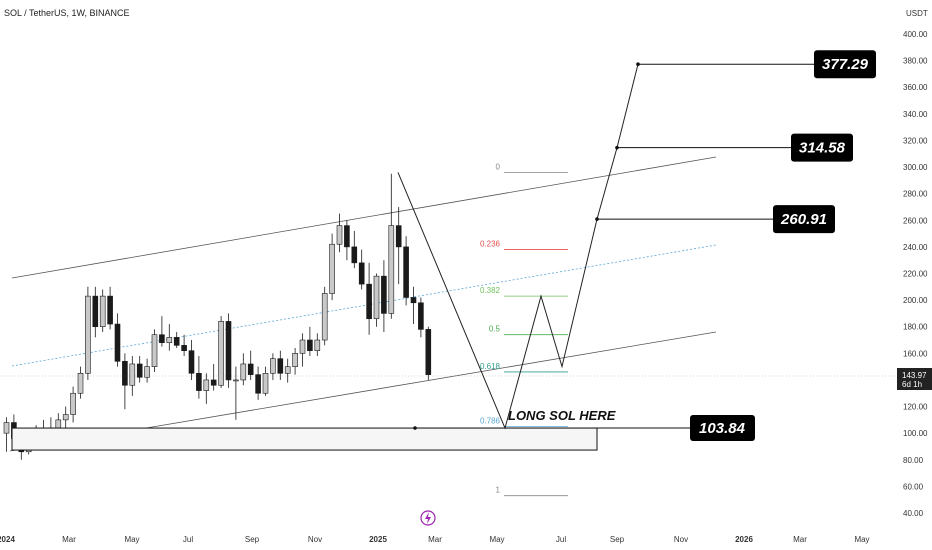 This screenshot has height=550, width=932. Describe the element at coordinates (7, 539) in the screenshot. I see `x-tick-label: 2024` at that location.